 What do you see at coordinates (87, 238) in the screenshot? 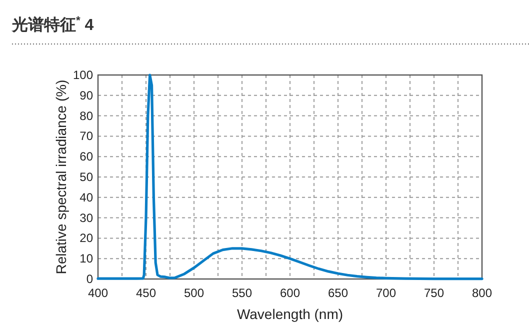
I see `y-tick-label: 20` at bounding box center [87, 238].